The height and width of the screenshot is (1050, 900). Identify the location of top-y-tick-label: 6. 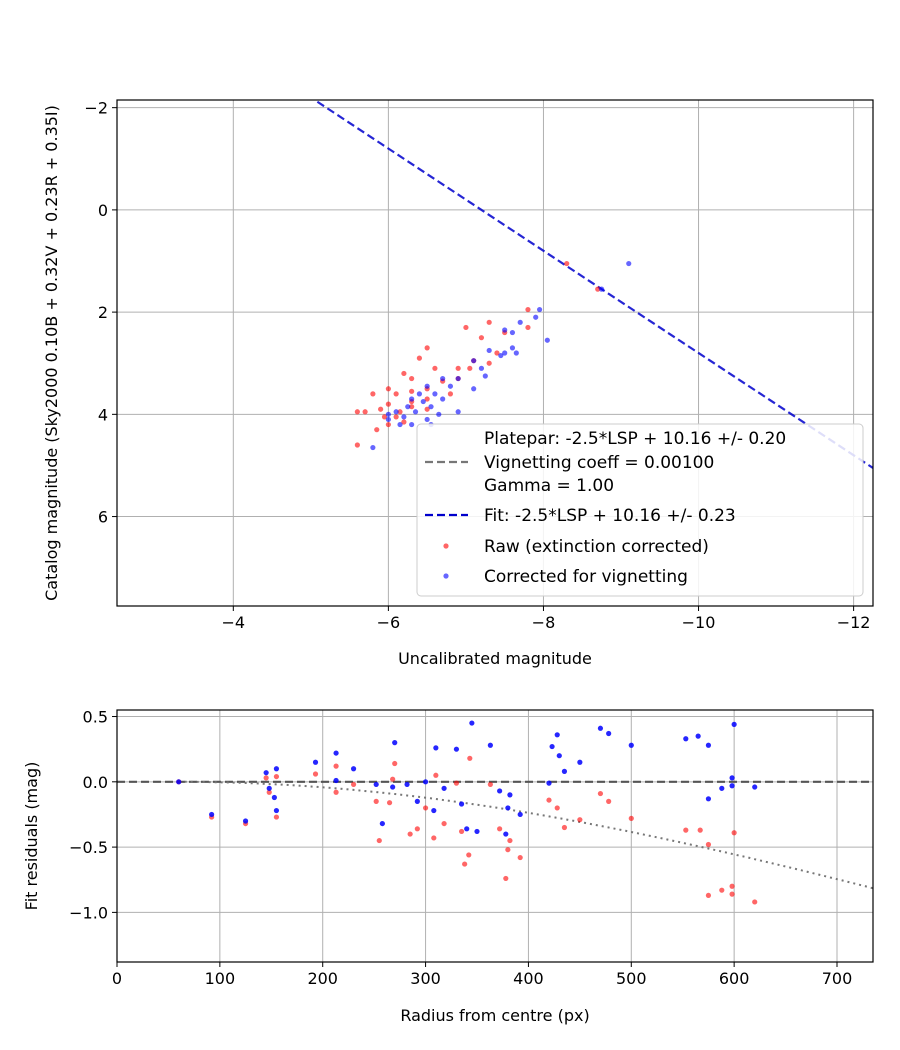
(103, 517).